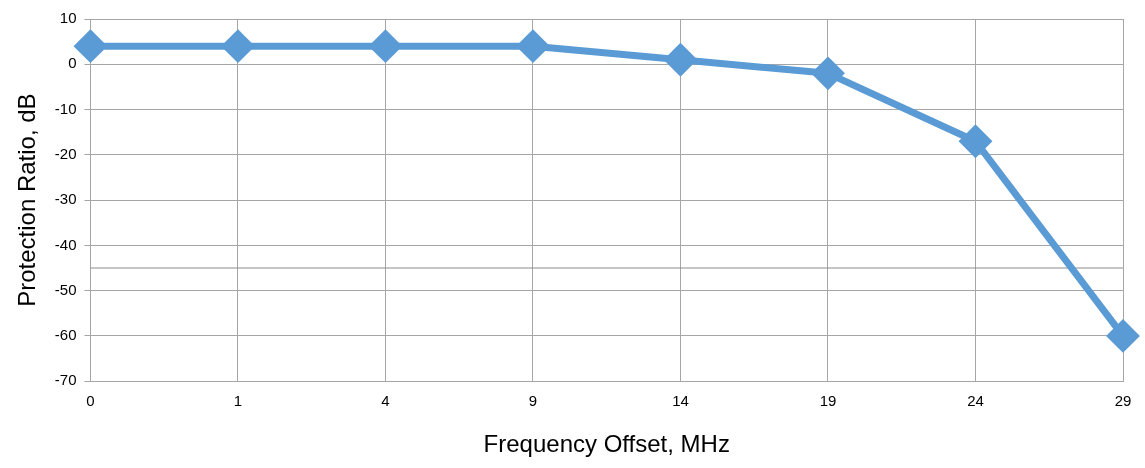 Image resolution: width=1145 pixels, height=468 pixels. Describe the element at coordinates (65, 335) in the screenshot. I see `y-tick-label: -60` at that location.